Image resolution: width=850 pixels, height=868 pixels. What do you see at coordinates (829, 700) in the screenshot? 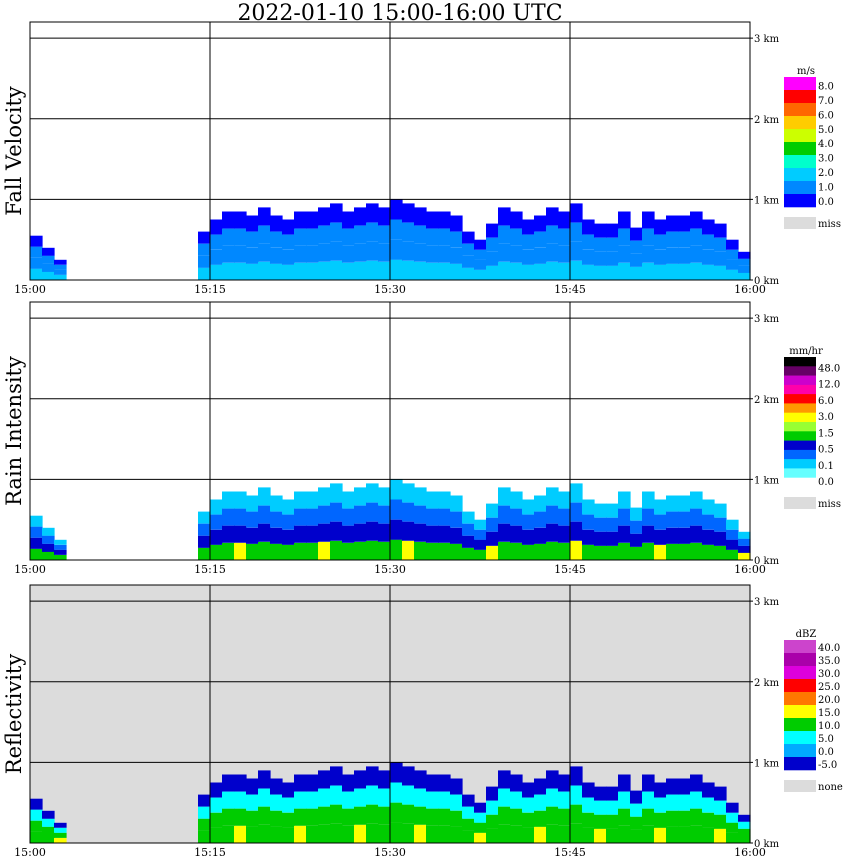
I see `legend-label: 20.0` at bounding box center [829, 700].